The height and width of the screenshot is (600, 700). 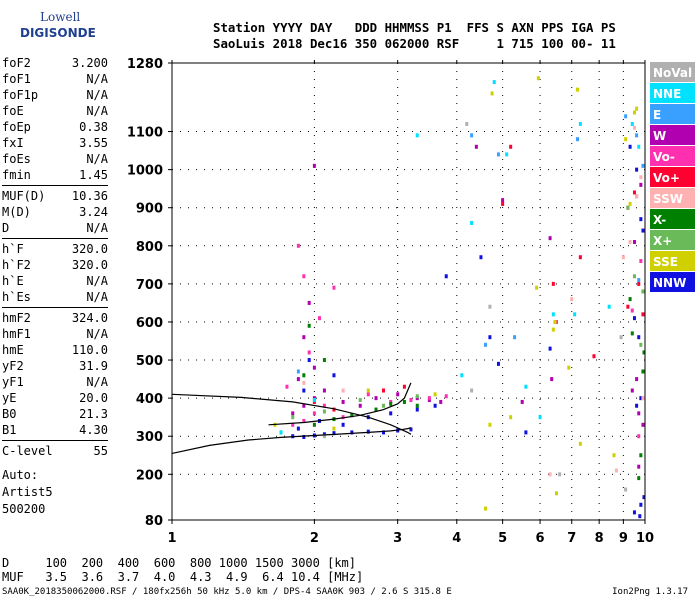 I want to click on param-row: h`F 320.0, so click(x=55, y=249).